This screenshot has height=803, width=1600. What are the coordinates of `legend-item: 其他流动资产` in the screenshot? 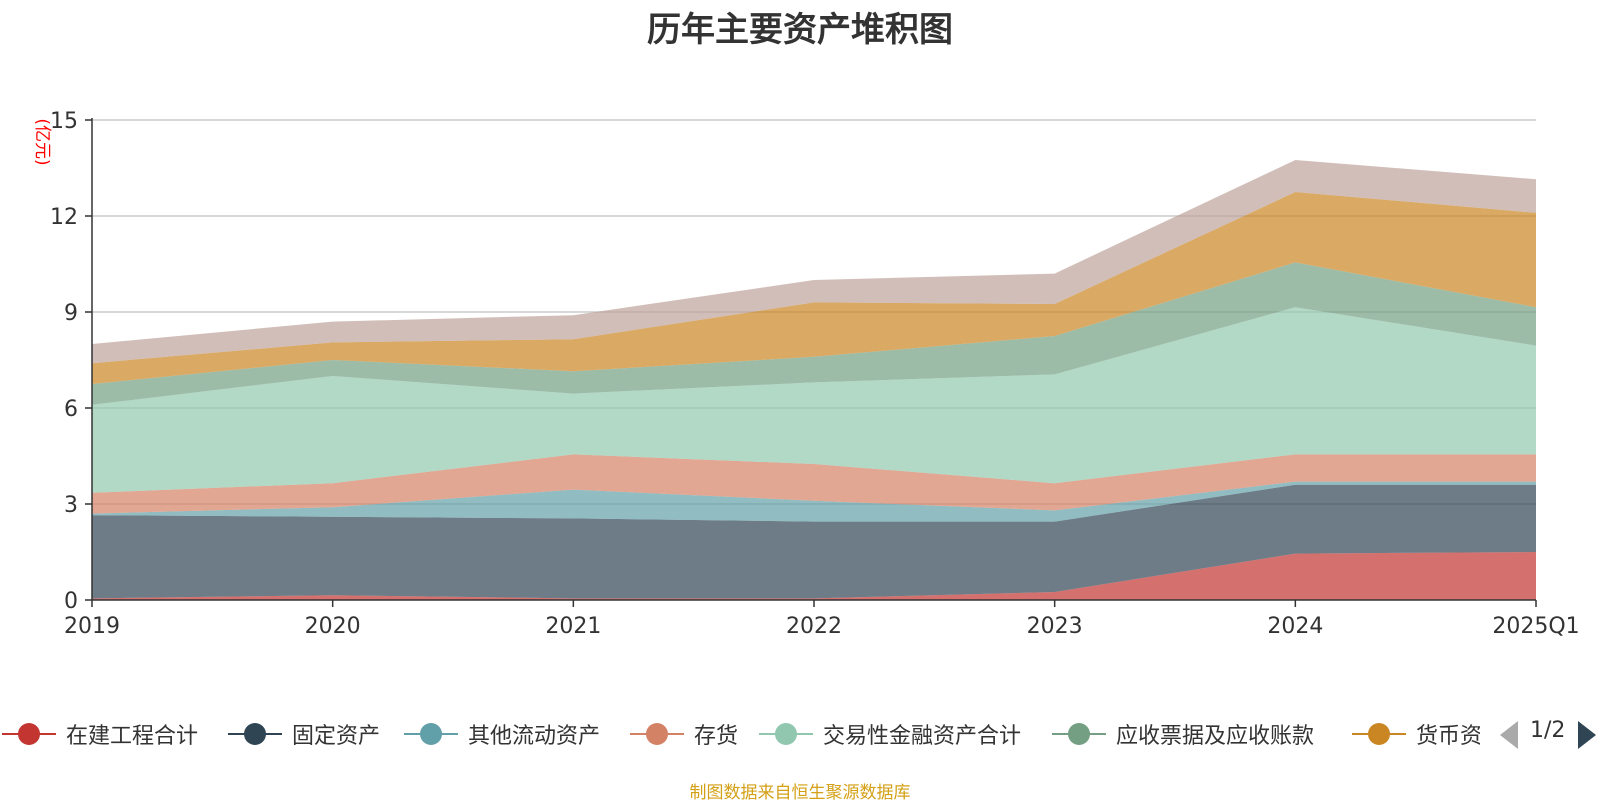 It's located at (501, 734).